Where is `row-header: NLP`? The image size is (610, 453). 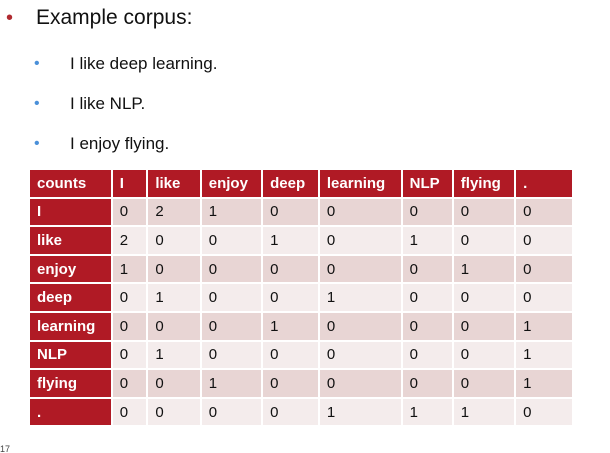
row-header: NLP is located at coordinates (70, 355).